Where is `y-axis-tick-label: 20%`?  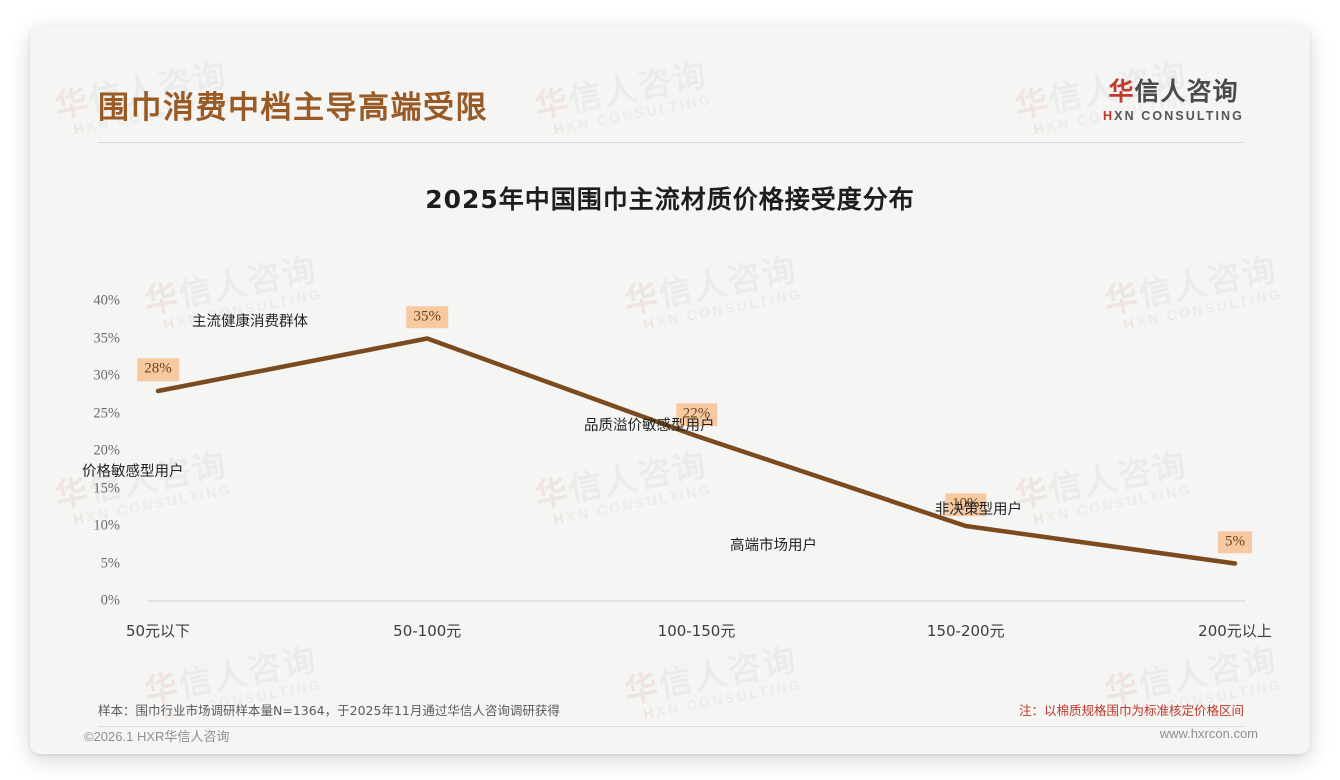 y-axis-tick-label: 20% is located at coordinates (106, 450).